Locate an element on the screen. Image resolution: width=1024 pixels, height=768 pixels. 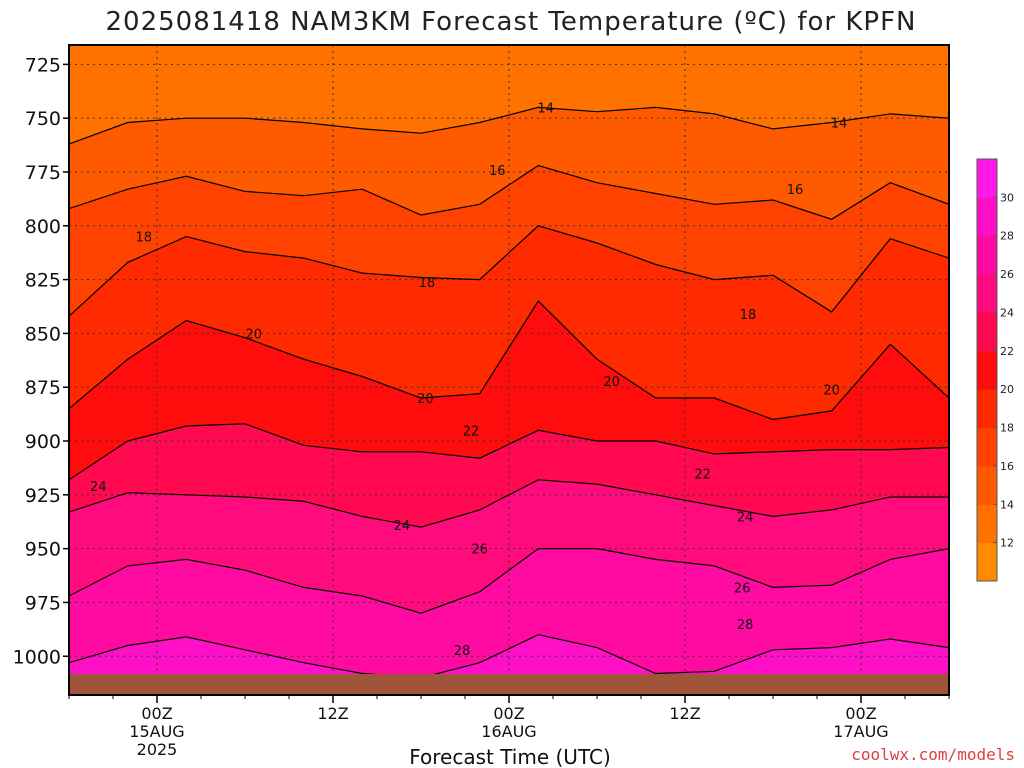
contour-label-2: 16 is located at coordinates (497, 171).